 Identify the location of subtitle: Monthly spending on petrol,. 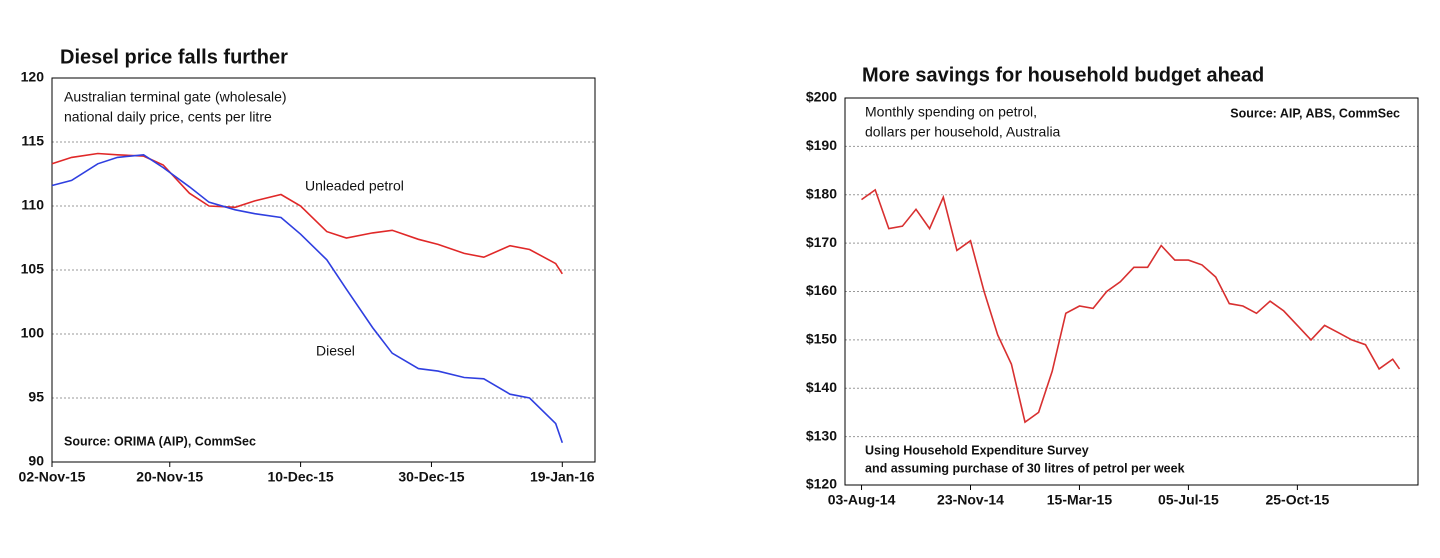
(951, 112).